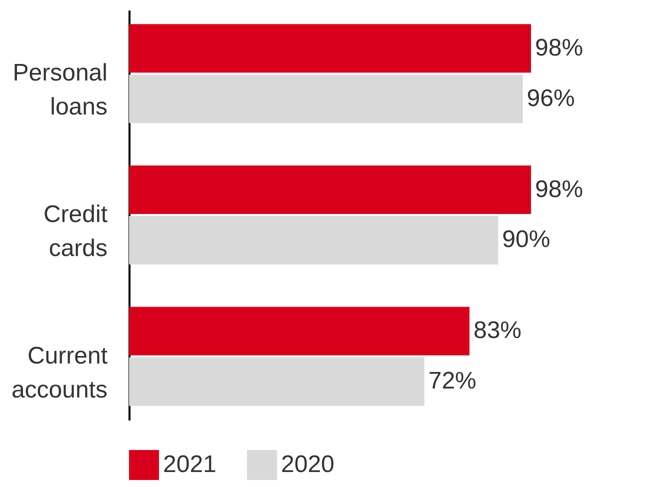  I want to click on y-tick-label: Personal loans, so click(60, 90).